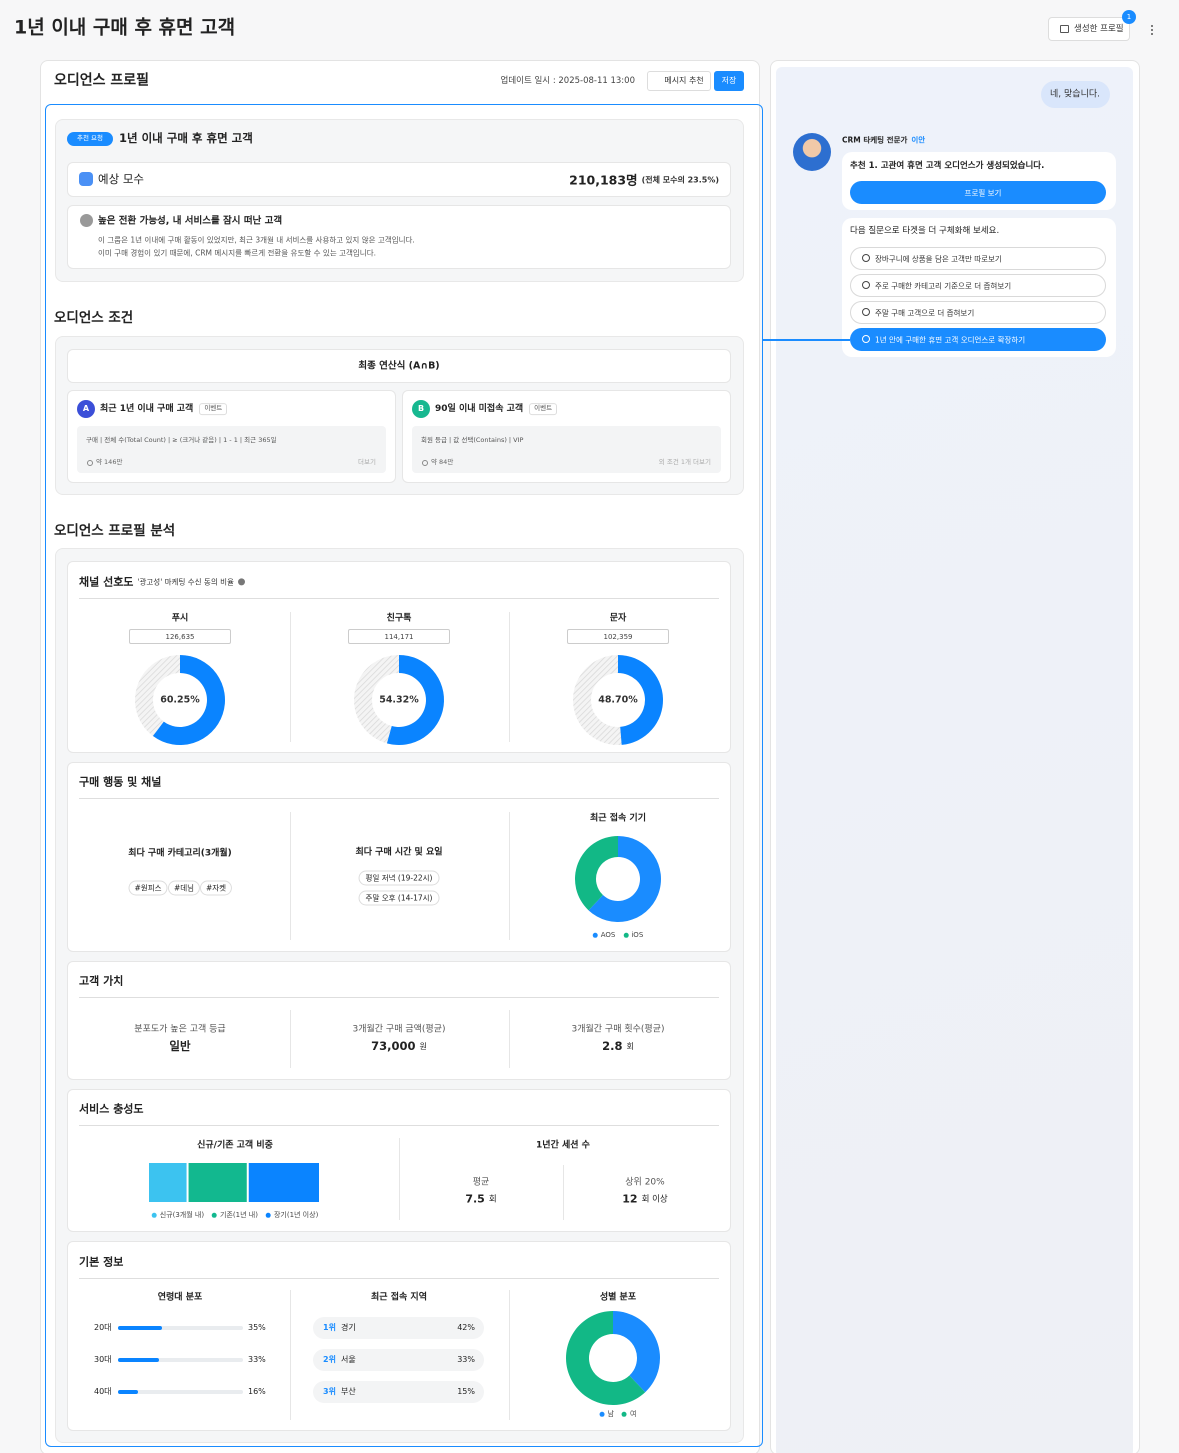  What do you see at coordinates (399, 237) in the screenshot?
I see `insight-box` at bounding box center [399, 237].